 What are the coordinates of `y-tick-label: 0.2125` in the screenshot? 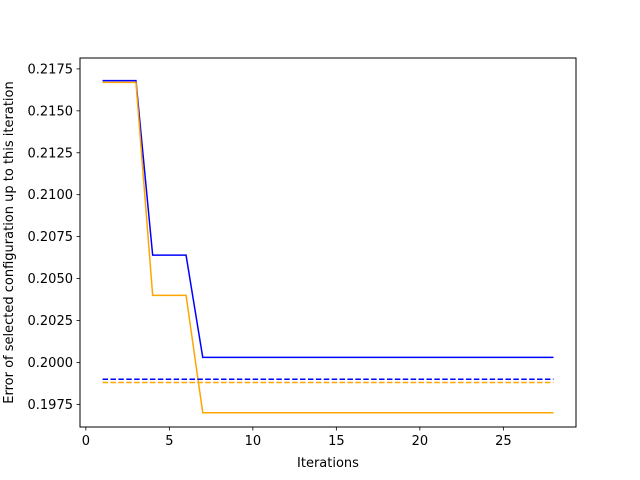 It's located at (51, 153).